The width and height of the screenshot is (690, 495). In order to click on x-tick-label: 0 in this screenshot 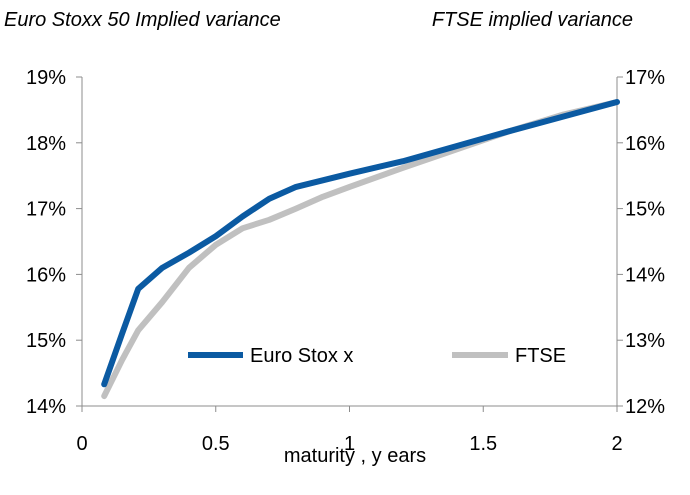, I will do `click(81, 444)`.